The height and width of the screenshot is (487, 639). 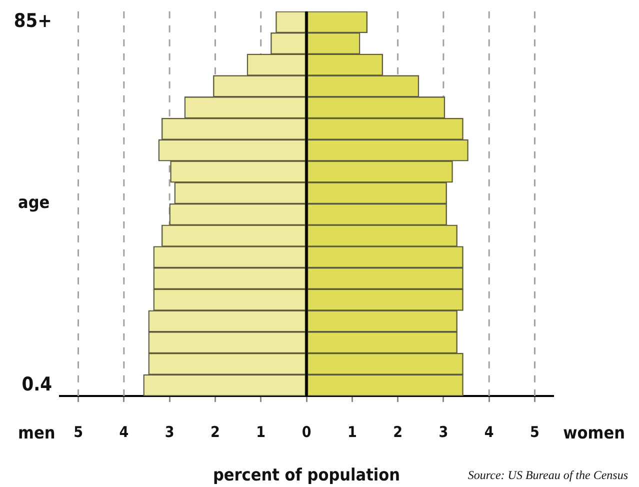 What do you see at coordinates (37, 384) in the screenshot?
I see `y-tick-label: 0.4` at bounding box center [37, 384].